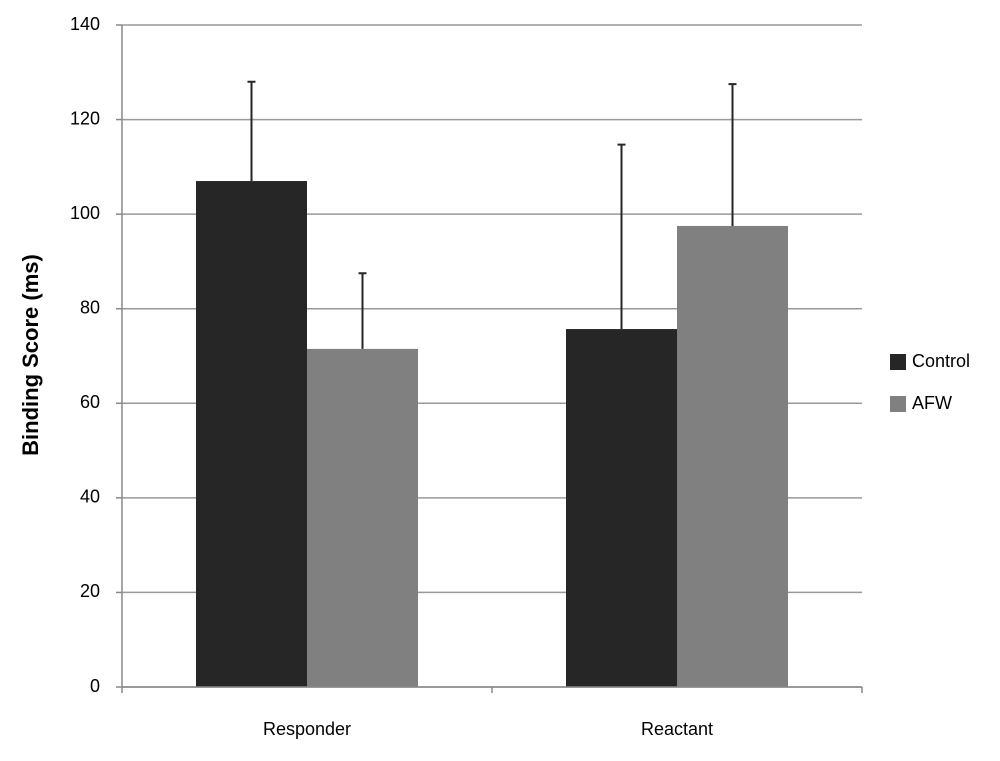 The width and height of the screenshot is (1000, 761). What do you see at coordinates (90, 497) in the screenshot?
I see `y-tick-label: 40` at bounding box center [90, 497].